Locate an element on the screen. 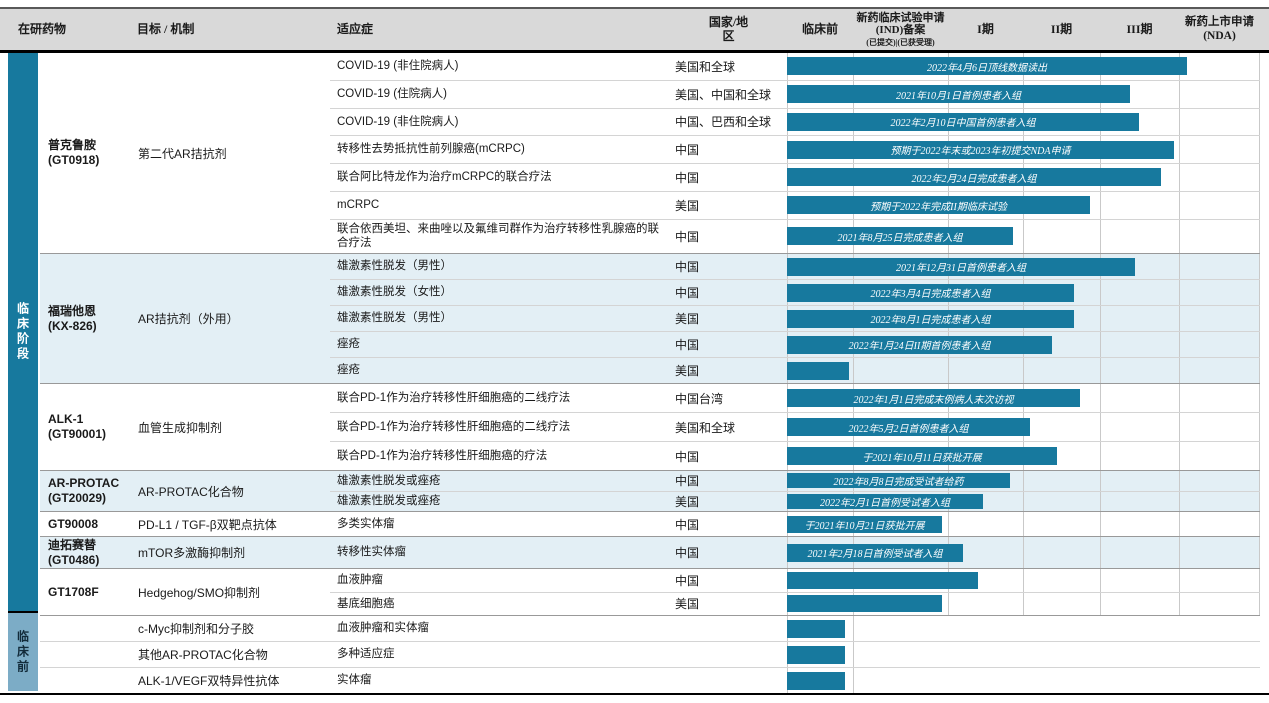 This screenshot has width=1269, height=703. mechanism-cell: mTOR多激酶抑制剂 is located at coordinates (192, 553).